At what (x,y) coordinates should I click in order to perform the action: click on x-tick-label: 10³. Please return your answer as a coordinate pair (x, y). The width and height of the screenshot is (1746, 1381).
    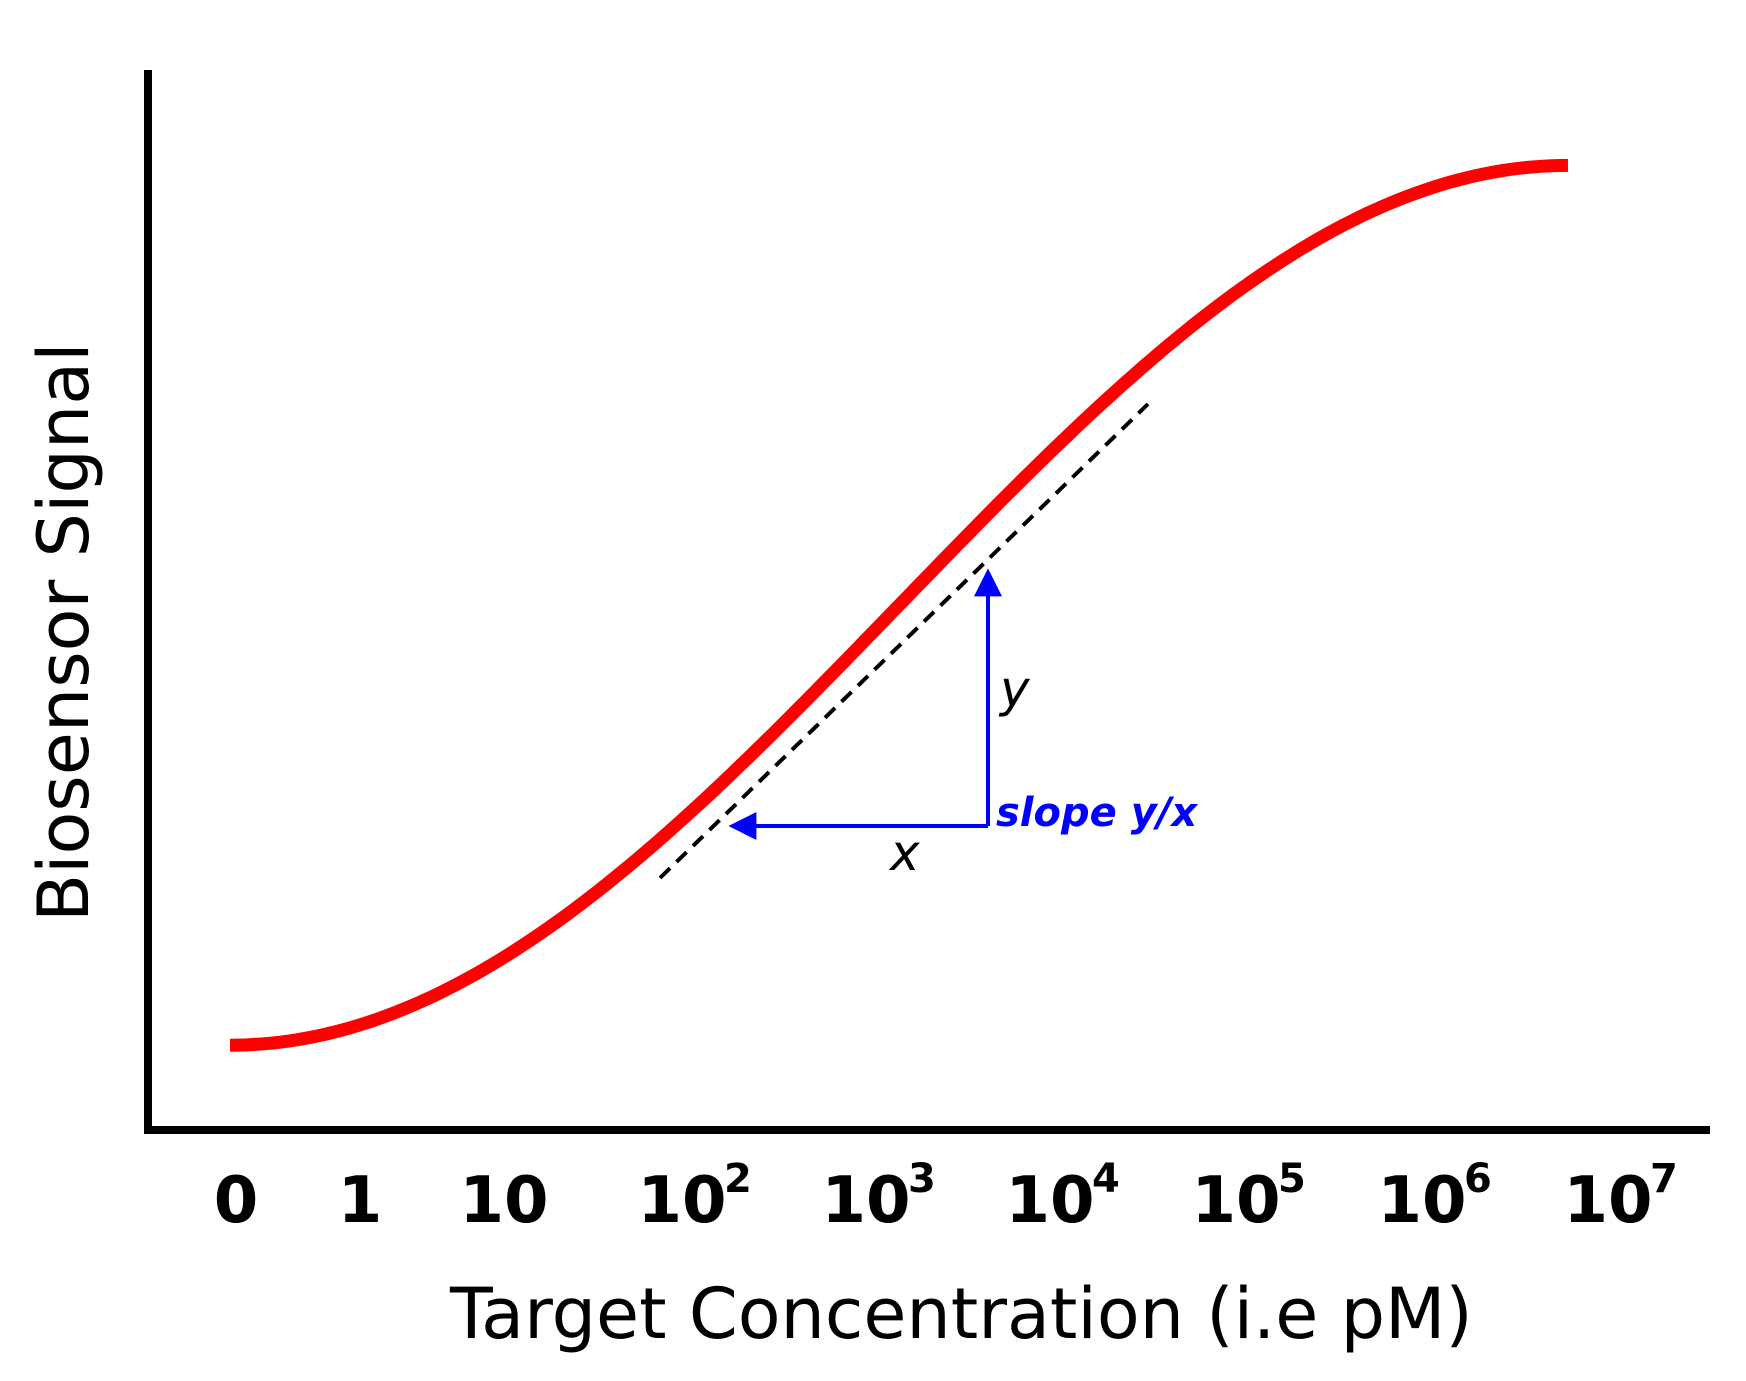
    Looking at the image, I should click on (878, 1197).